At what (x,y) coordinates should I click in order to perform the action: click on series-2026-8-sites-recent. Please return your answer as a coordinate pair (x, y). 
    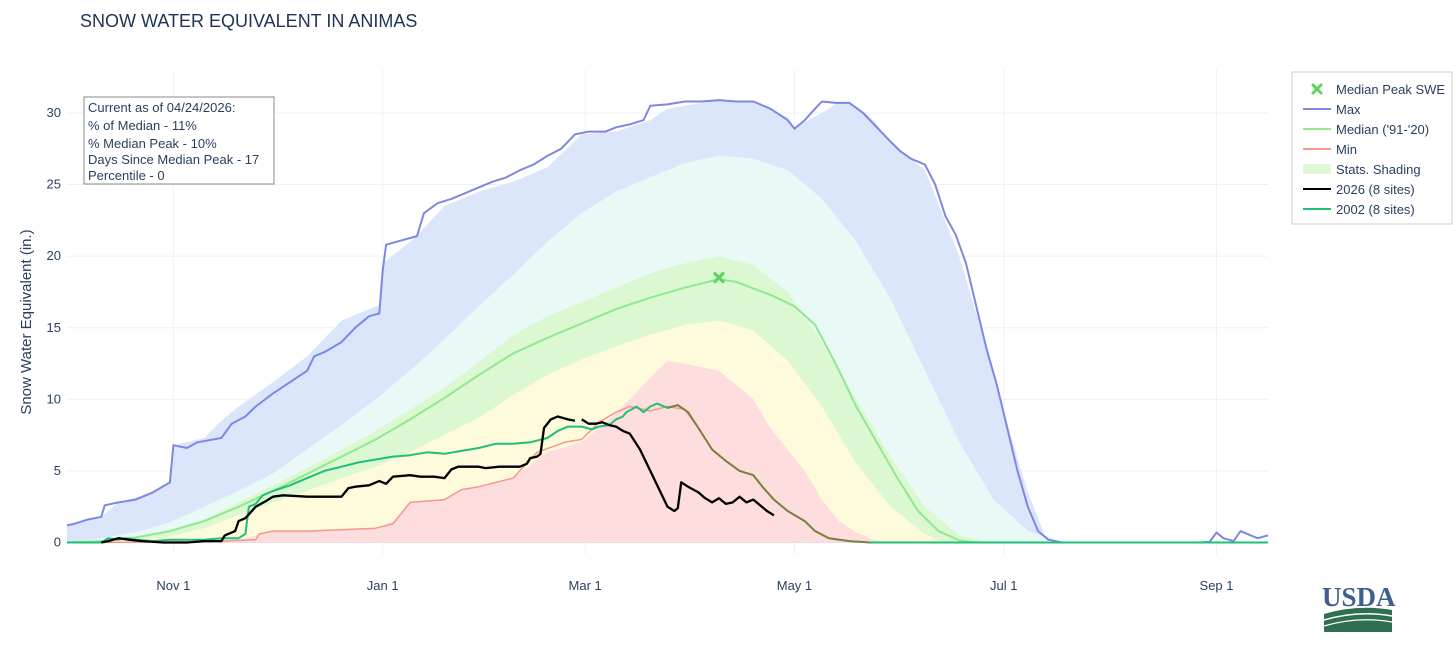
    Looking at the image, I should click on (678, 467).